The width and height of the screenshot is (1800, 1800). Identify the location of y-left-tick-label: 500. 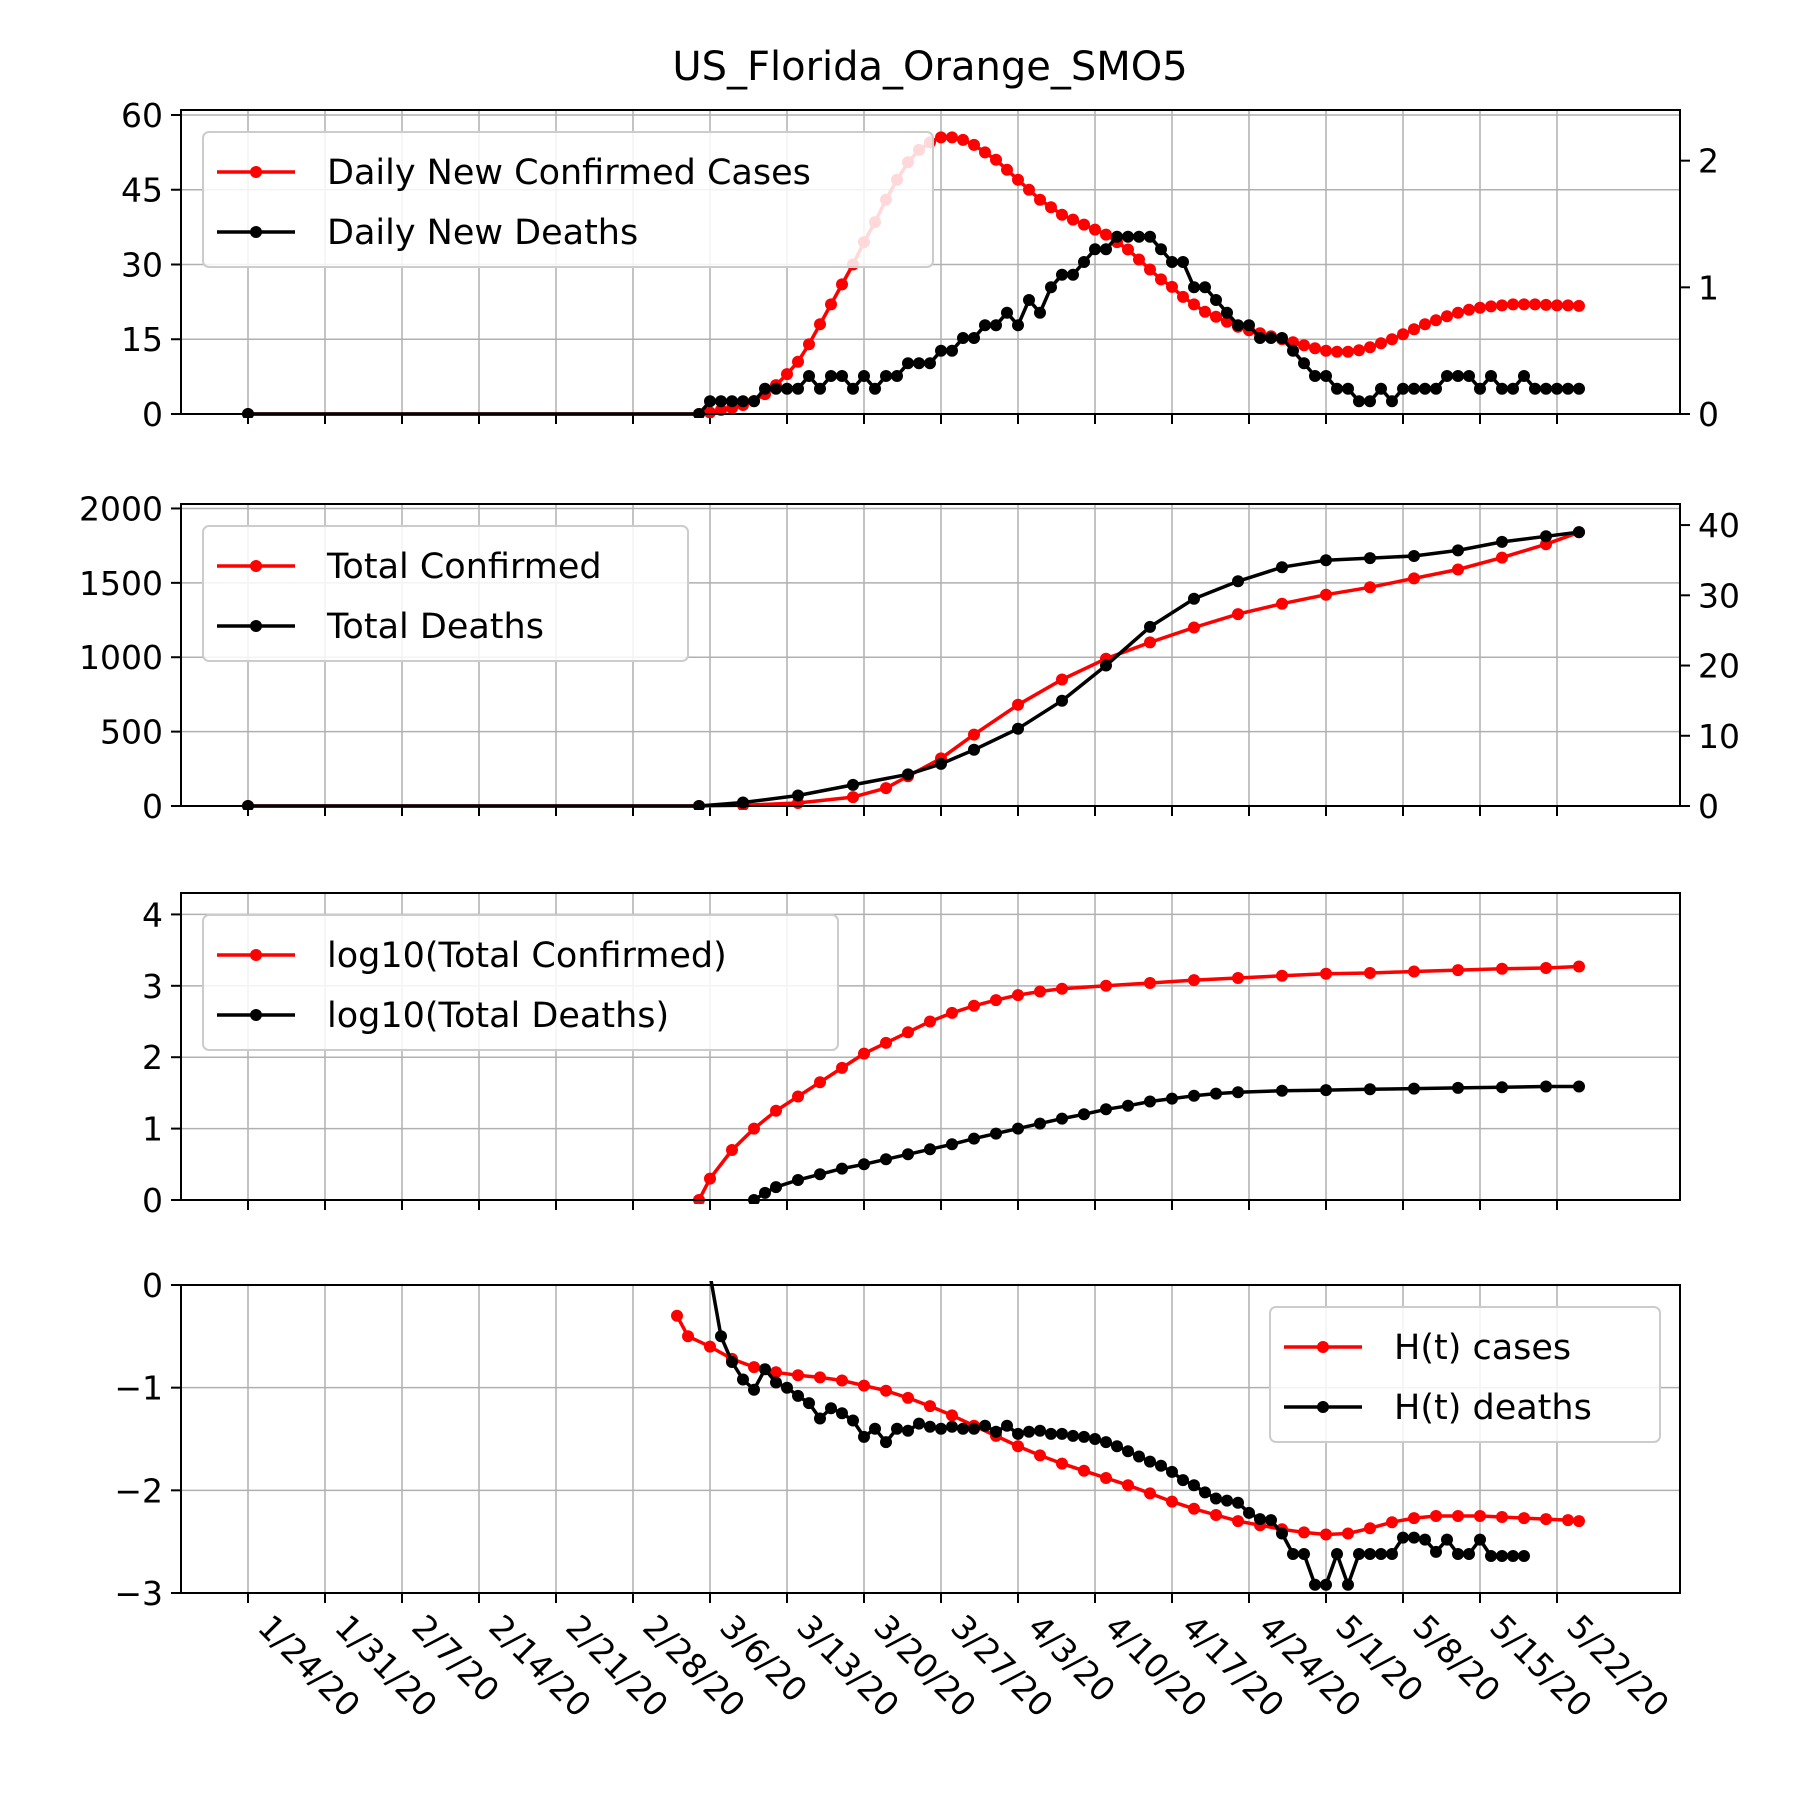
(131, 732).